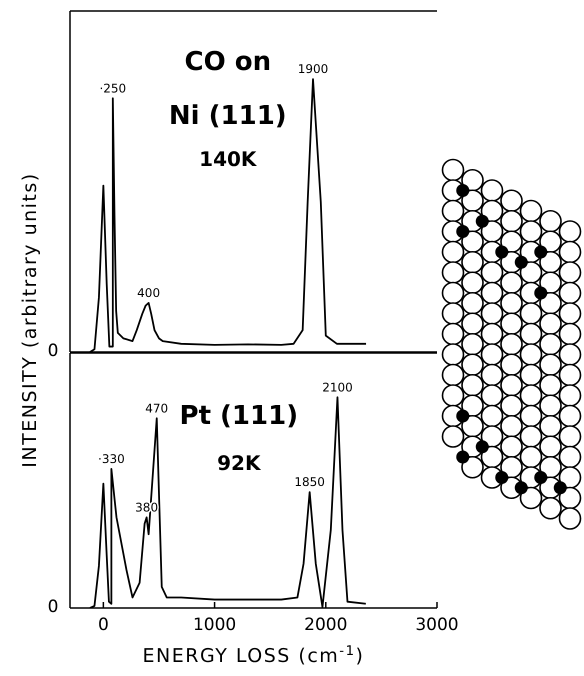  Describe the element at coordinates (313, 69) in the screenshot. I see `annotation: 1900` at that location.